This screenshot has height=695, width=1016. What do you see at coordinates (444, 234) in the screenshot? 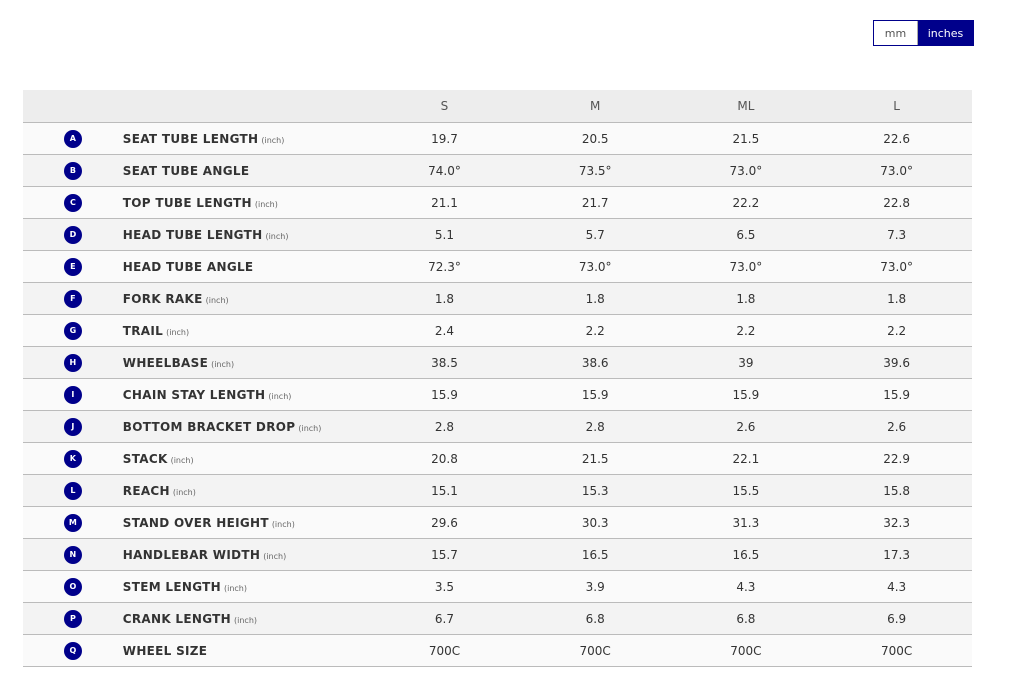
I see `cell-value: 5.1` at bounding box center [444, 234].